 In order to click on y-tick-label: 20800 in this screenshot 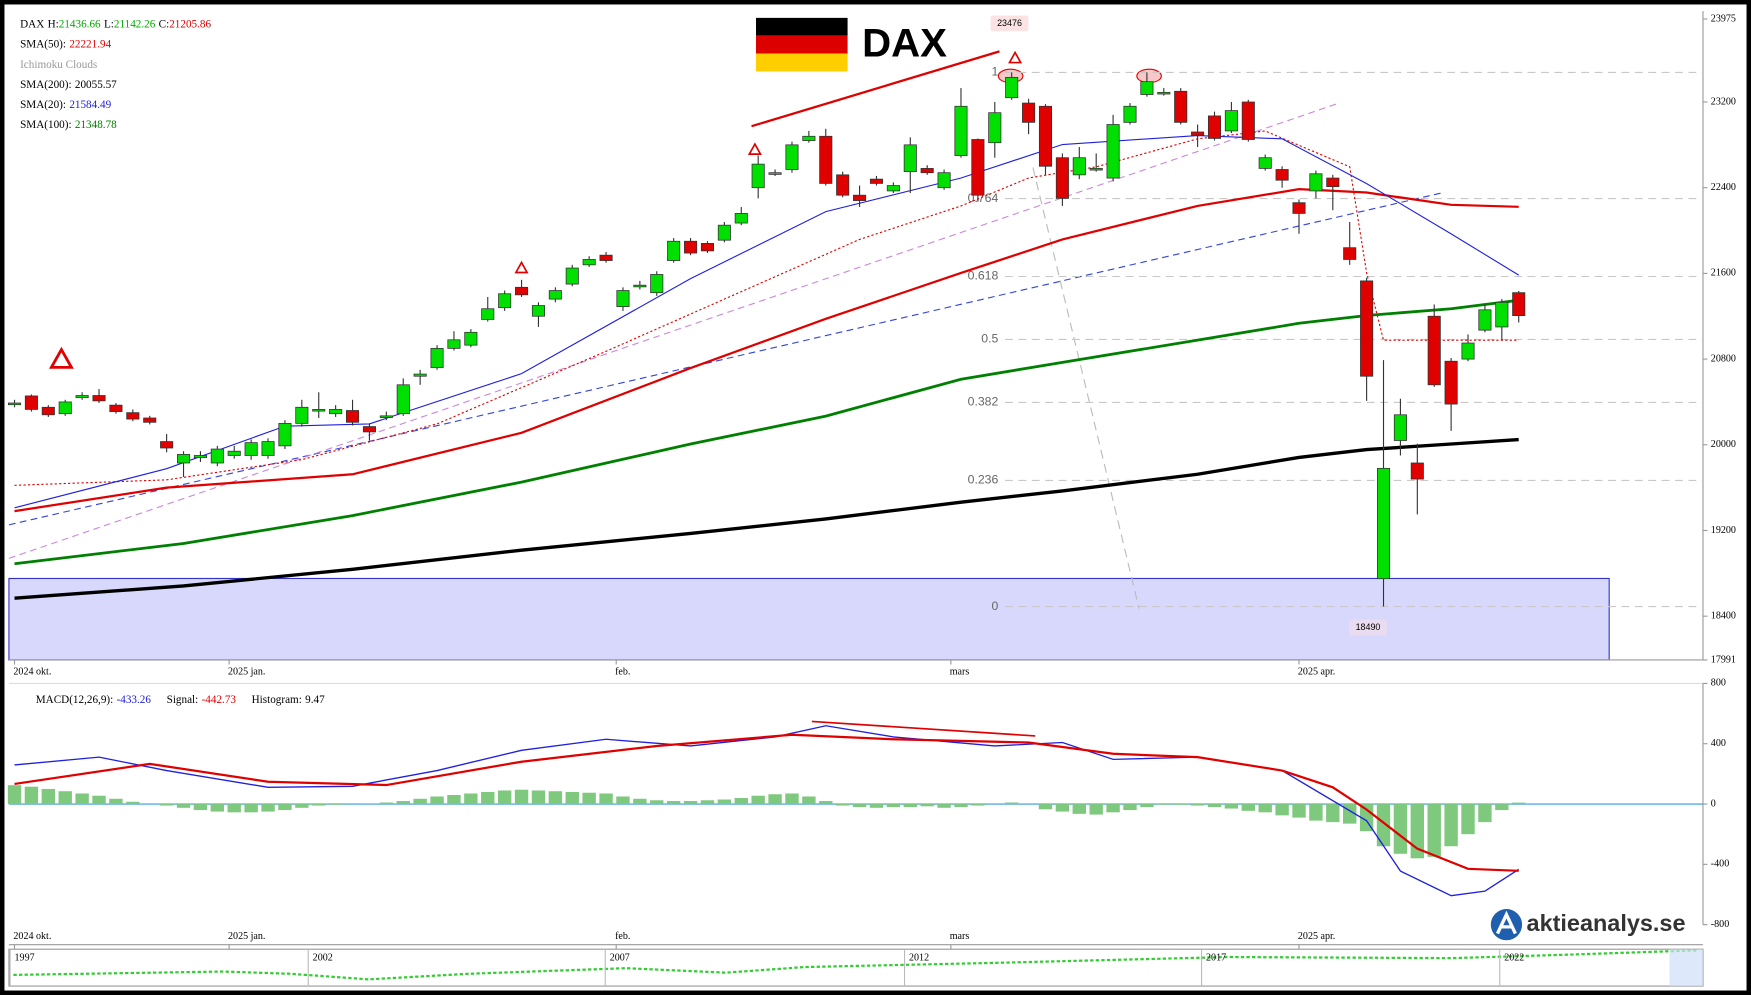, I will do `click(1723, 358)`.